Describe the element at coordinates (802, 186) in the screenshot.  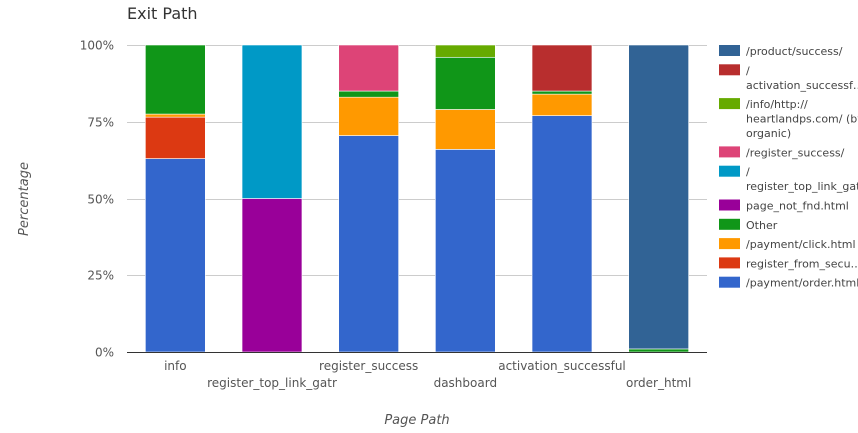
I see `legend-label: register_top_link_gatr` at that location.